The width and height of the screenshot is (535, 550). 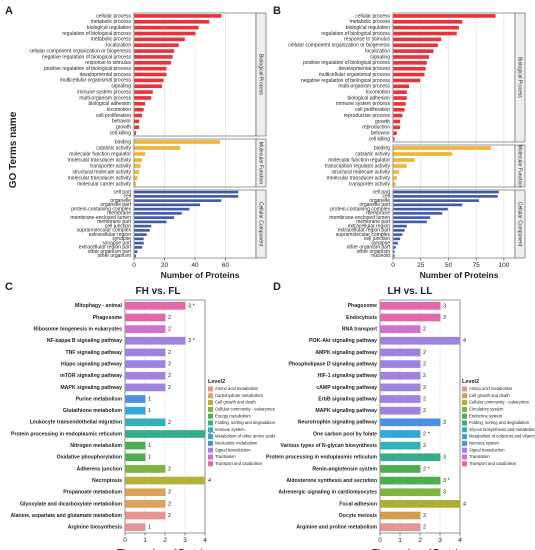 I want to click on bar-value-label: 2 *, so click(x=427, y=434).